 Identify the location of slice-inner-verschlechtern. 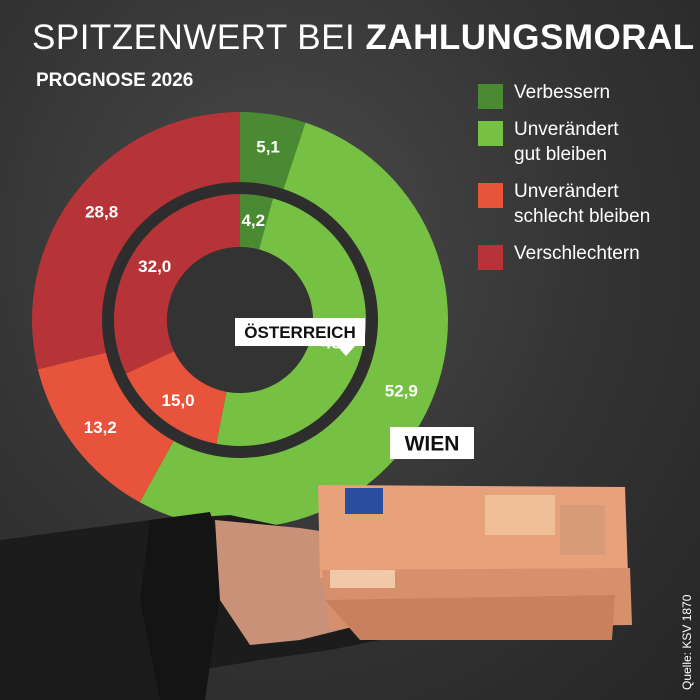
(177, 284).